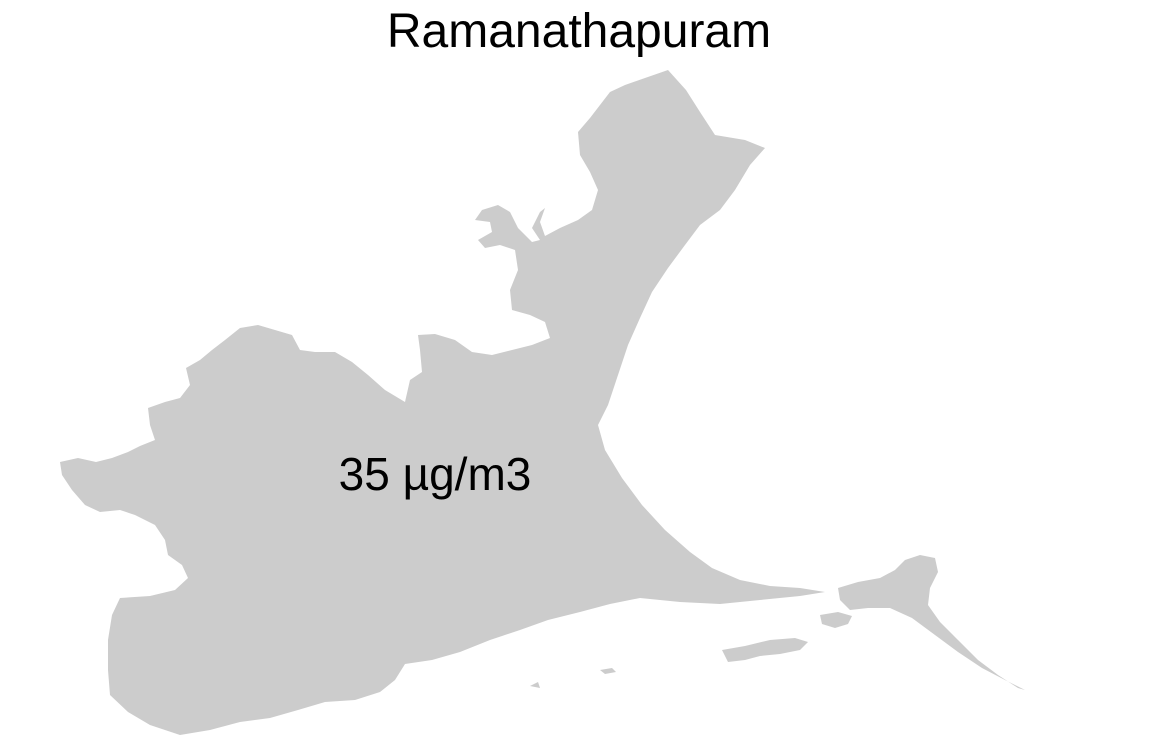  Describe the element at coordinates (435, 474) in the screenshot. I see `pollution-value-label: 35 µg/m3` at that location.